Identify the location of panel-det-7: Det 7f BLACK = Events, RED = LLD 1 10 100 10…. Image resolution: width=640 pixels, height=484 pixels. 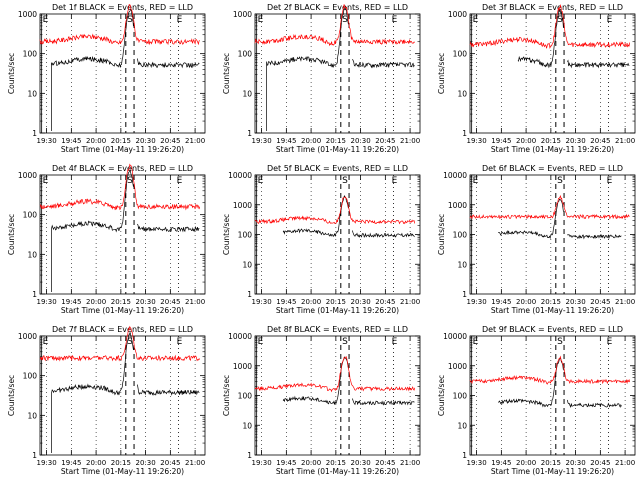
(106, 400).